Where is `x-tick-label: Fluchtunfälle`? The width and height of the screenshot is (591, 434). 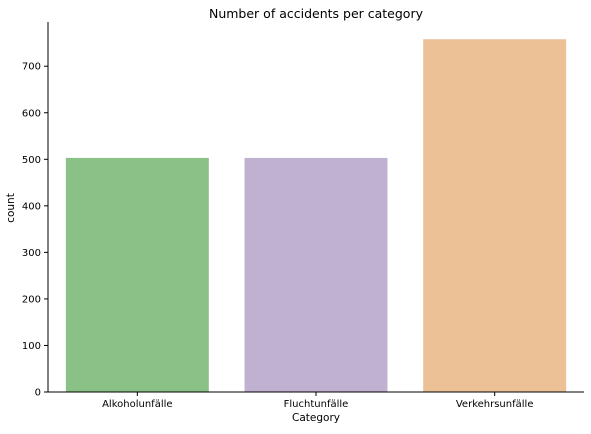
x-tick-label: Fluchtunfälle is located at coordinates (316, 404).